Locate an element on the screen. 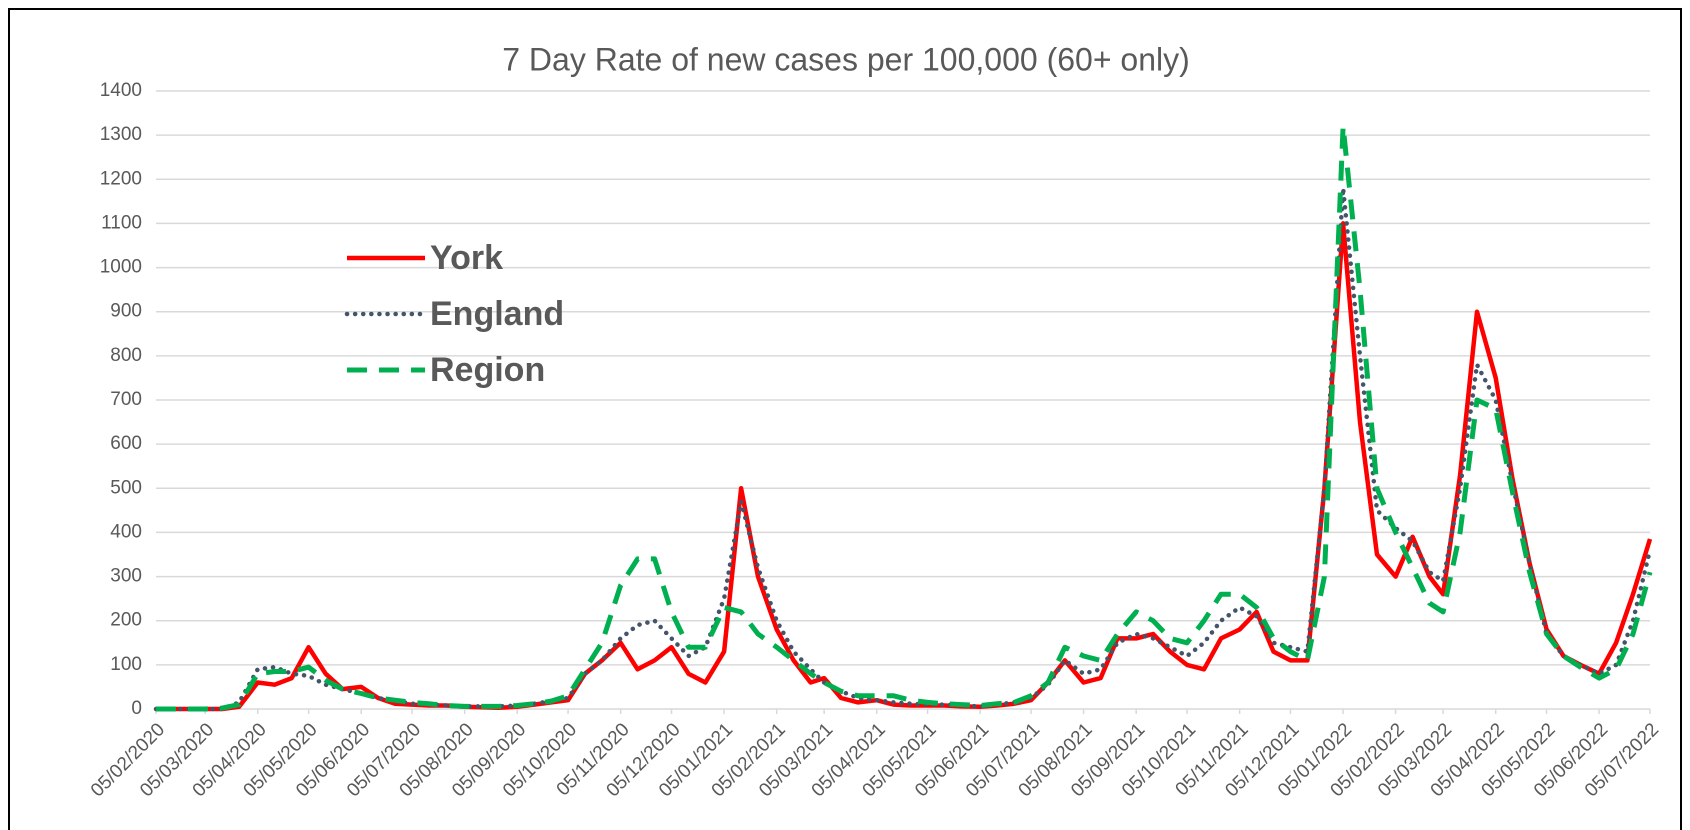 The height and width of the screenshot is (830, 1690). y-tick-label: 1200 is located at coordinates (121, 178).